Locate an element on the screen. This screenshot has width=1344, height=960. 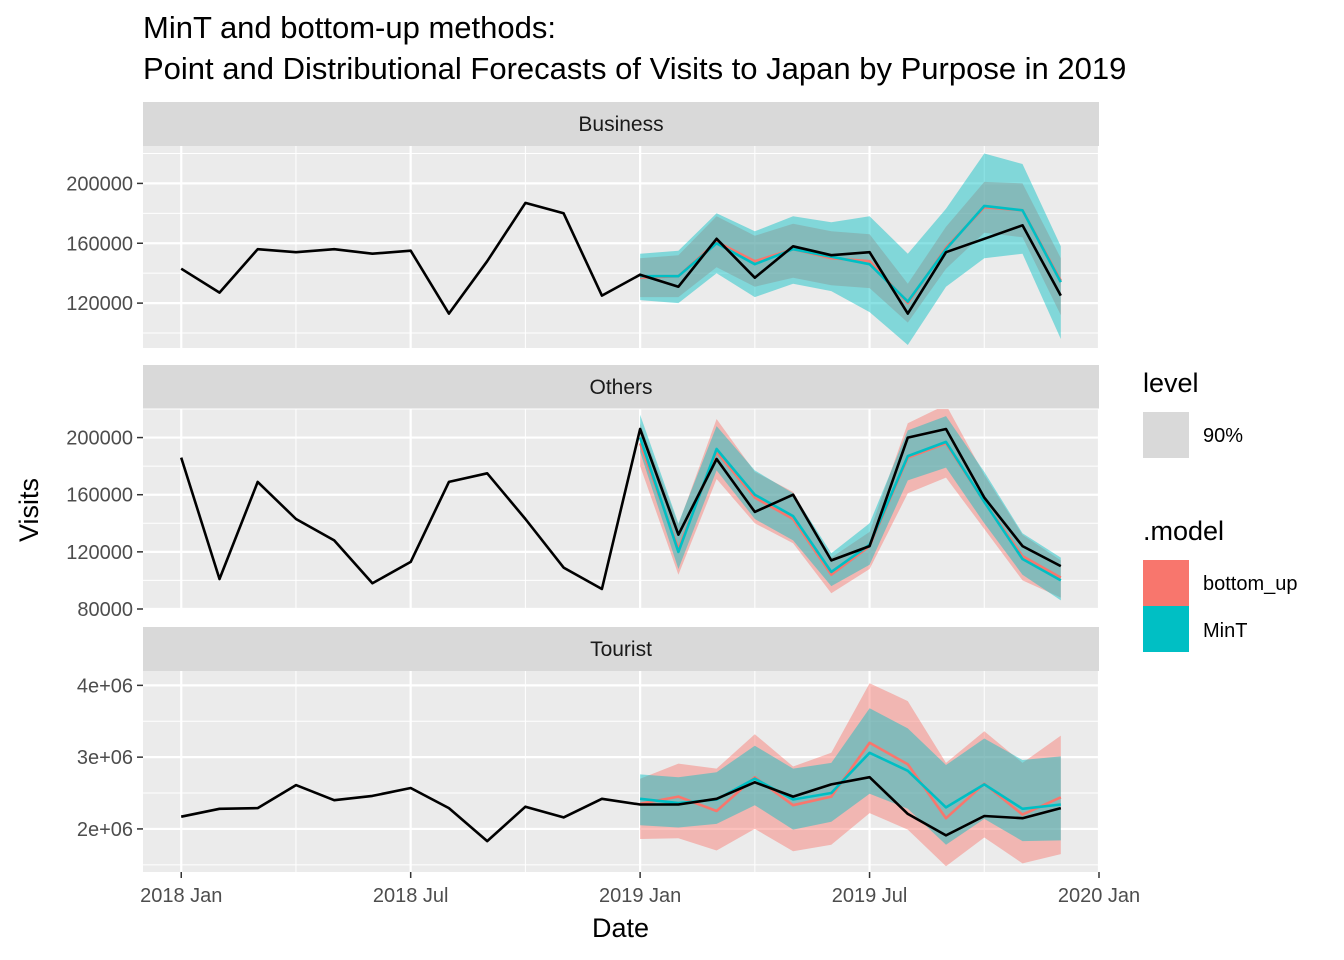
legend-model-title: .model is located at coordinates (1183, 531).